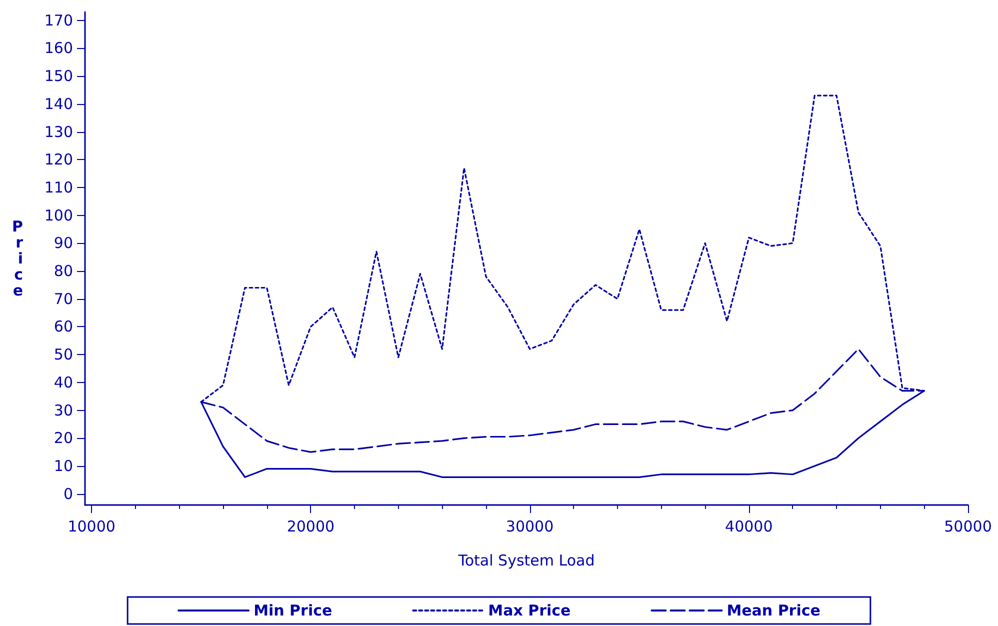  Describe the element at coordinates (58, 103) in the screenshot. I see `y-tick-label: 140` at that location.